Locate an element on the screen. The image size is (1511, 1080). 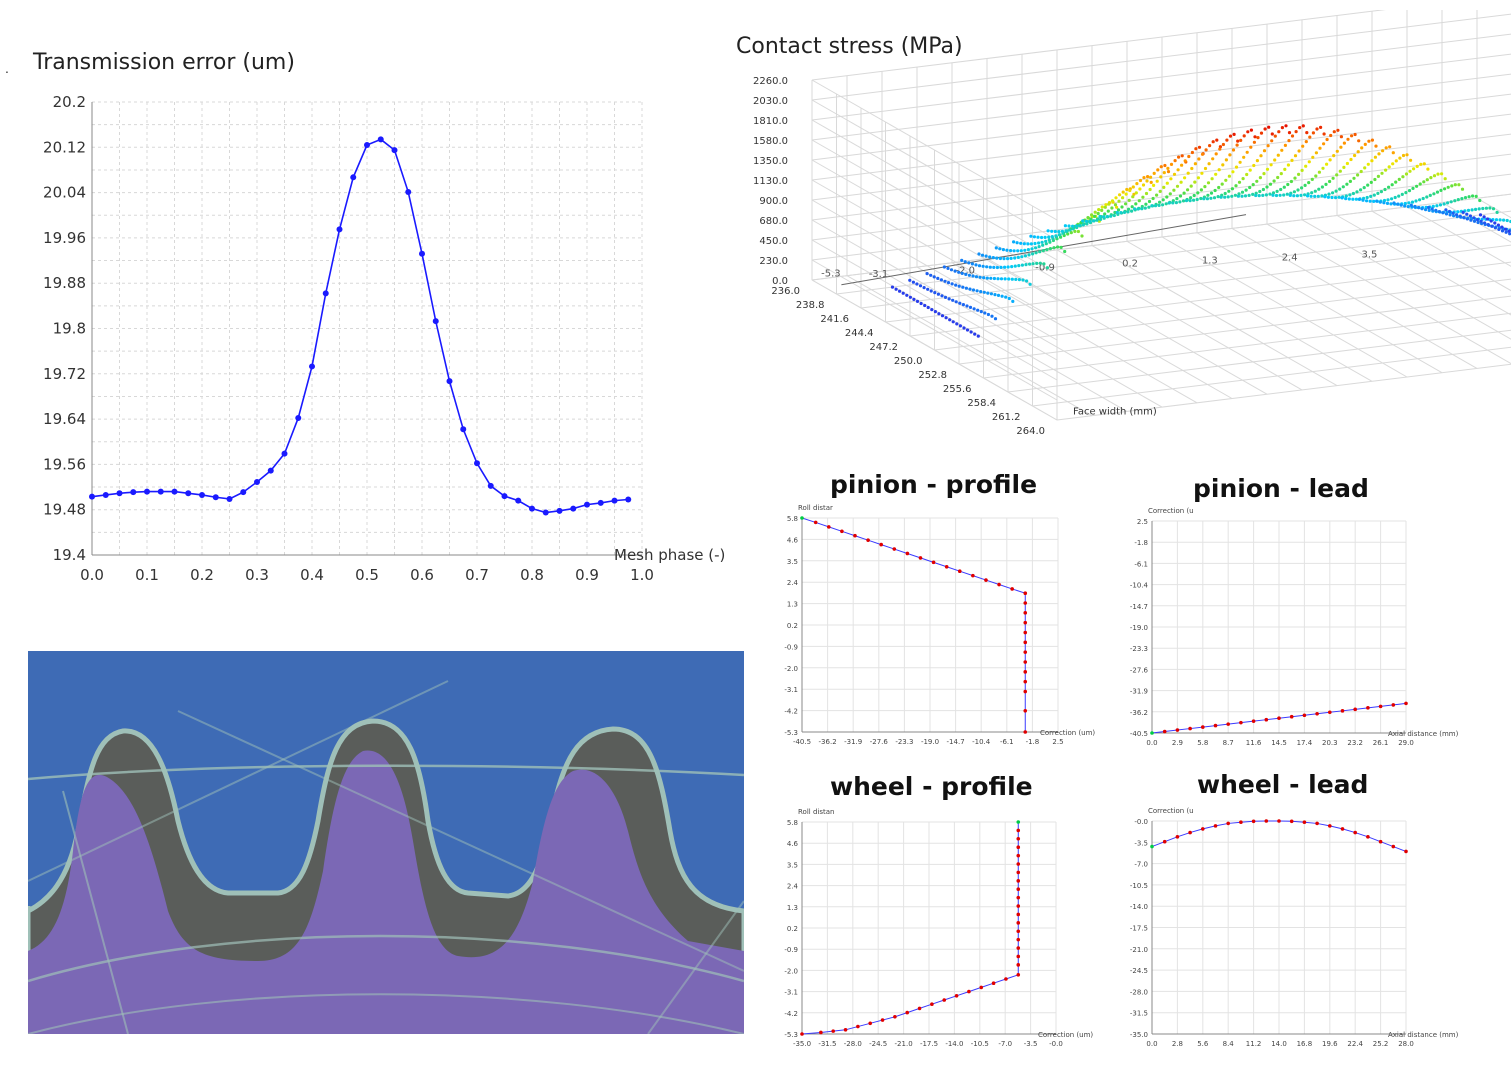
wheel_lead-y-tick-label: -7.0 is located at coordinates (1141, 865).